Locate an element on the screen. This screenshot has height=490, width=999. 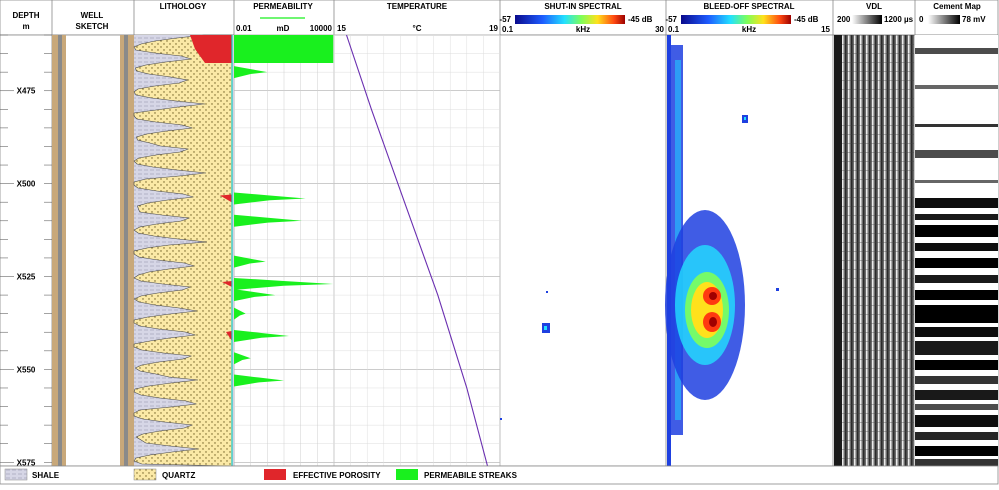
vdl-max: 1200 µs is located at coordinates (899, 19).